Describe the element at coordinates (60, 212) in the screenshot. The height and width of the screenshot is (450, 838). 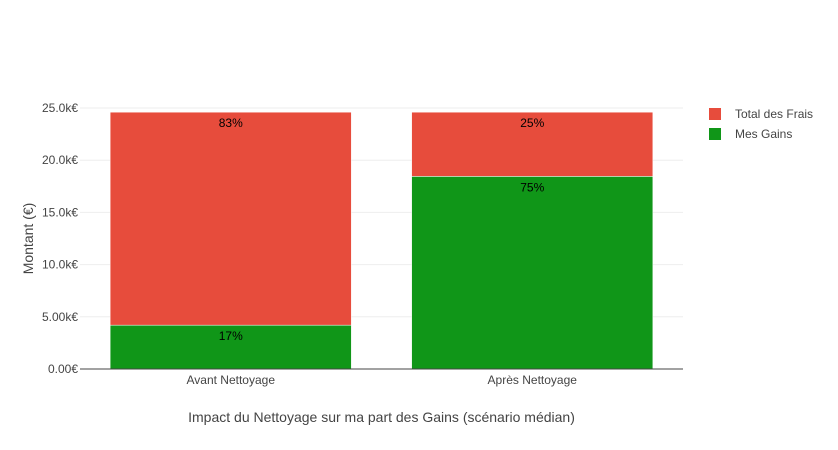
I see `y-tick-label: 15.0k€` at that location.